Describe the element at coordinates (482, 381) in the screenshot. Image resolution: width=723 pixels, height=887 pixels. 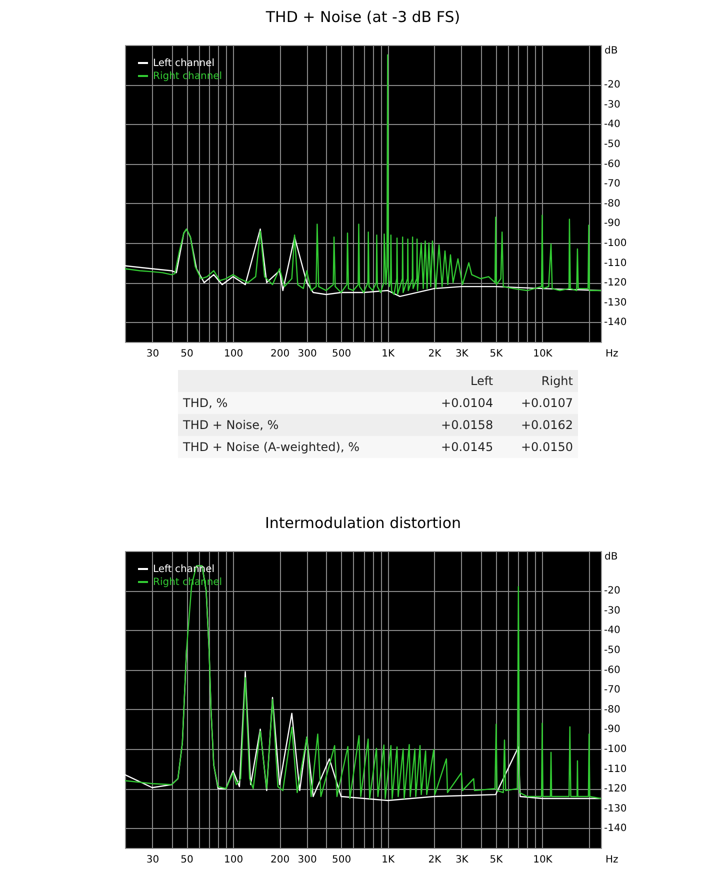
I see `category-label: Left` at that location.